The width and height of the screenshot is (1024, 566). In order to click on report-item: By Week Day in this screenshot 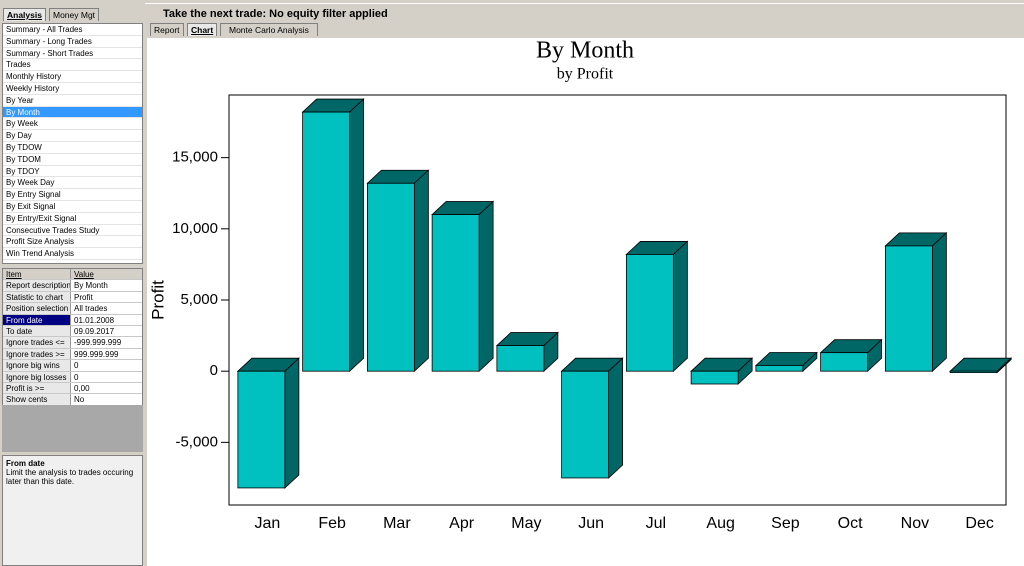, I will do `click(72, 183)`.